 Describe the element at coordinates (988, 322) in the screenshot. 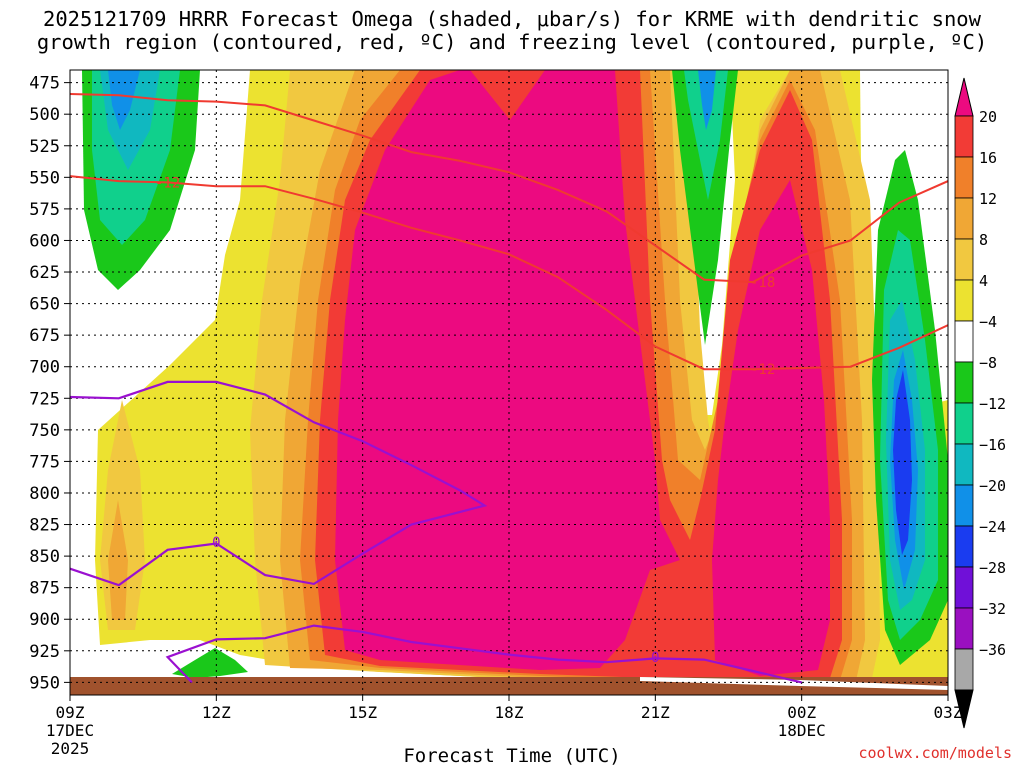

I see `colorbar-label: −4` at that location.